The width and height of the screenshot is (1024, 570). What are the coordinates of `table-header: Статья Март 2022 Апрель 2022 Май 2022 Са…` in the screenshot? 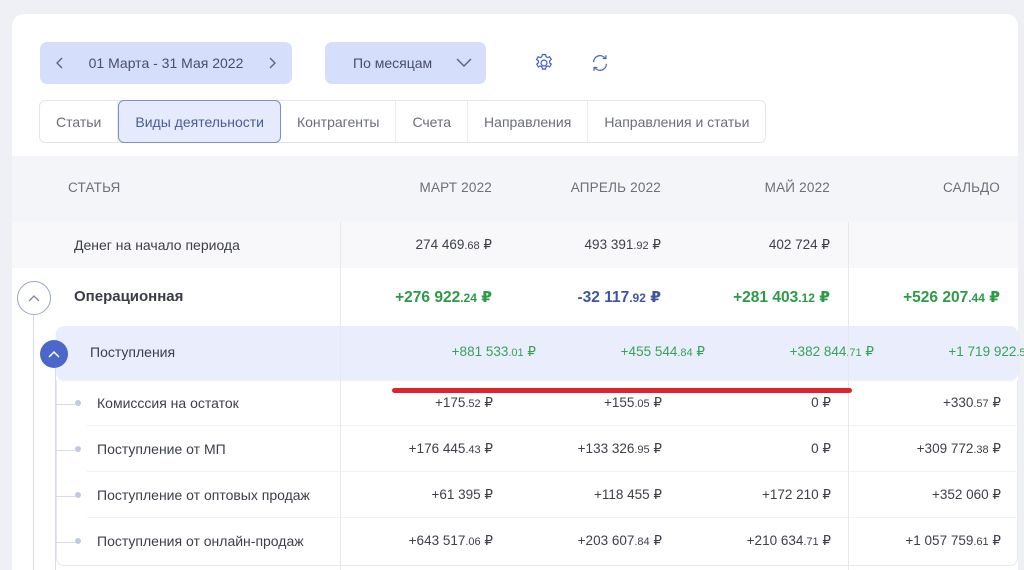 It's located at (515, 189).